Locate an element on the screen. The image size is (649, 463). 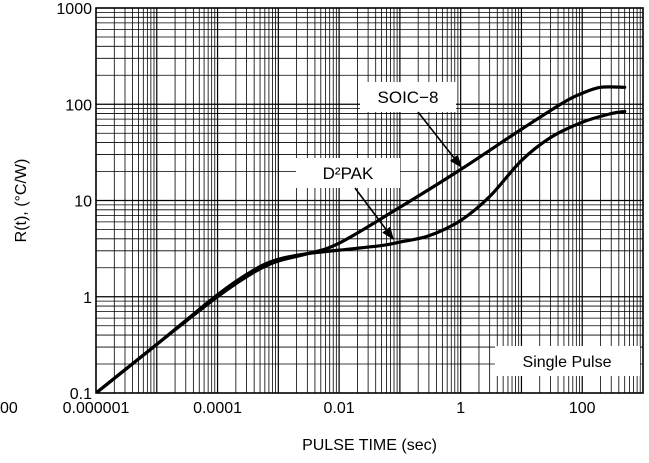
d2pak-arrow is located at coordinates (370, 209).